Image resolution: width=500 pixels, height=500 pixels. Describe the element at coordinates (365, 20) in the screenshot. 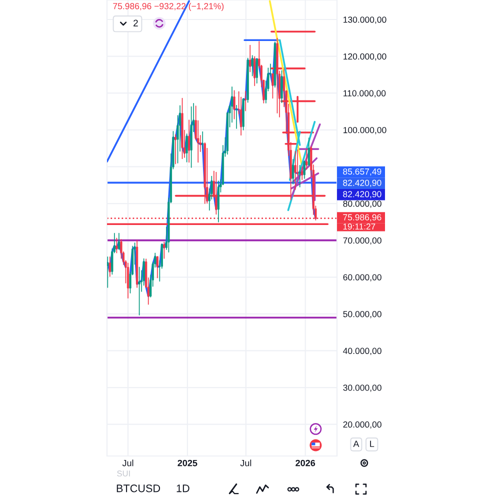

I see `y-tick-label: 130.000,00` at that location.